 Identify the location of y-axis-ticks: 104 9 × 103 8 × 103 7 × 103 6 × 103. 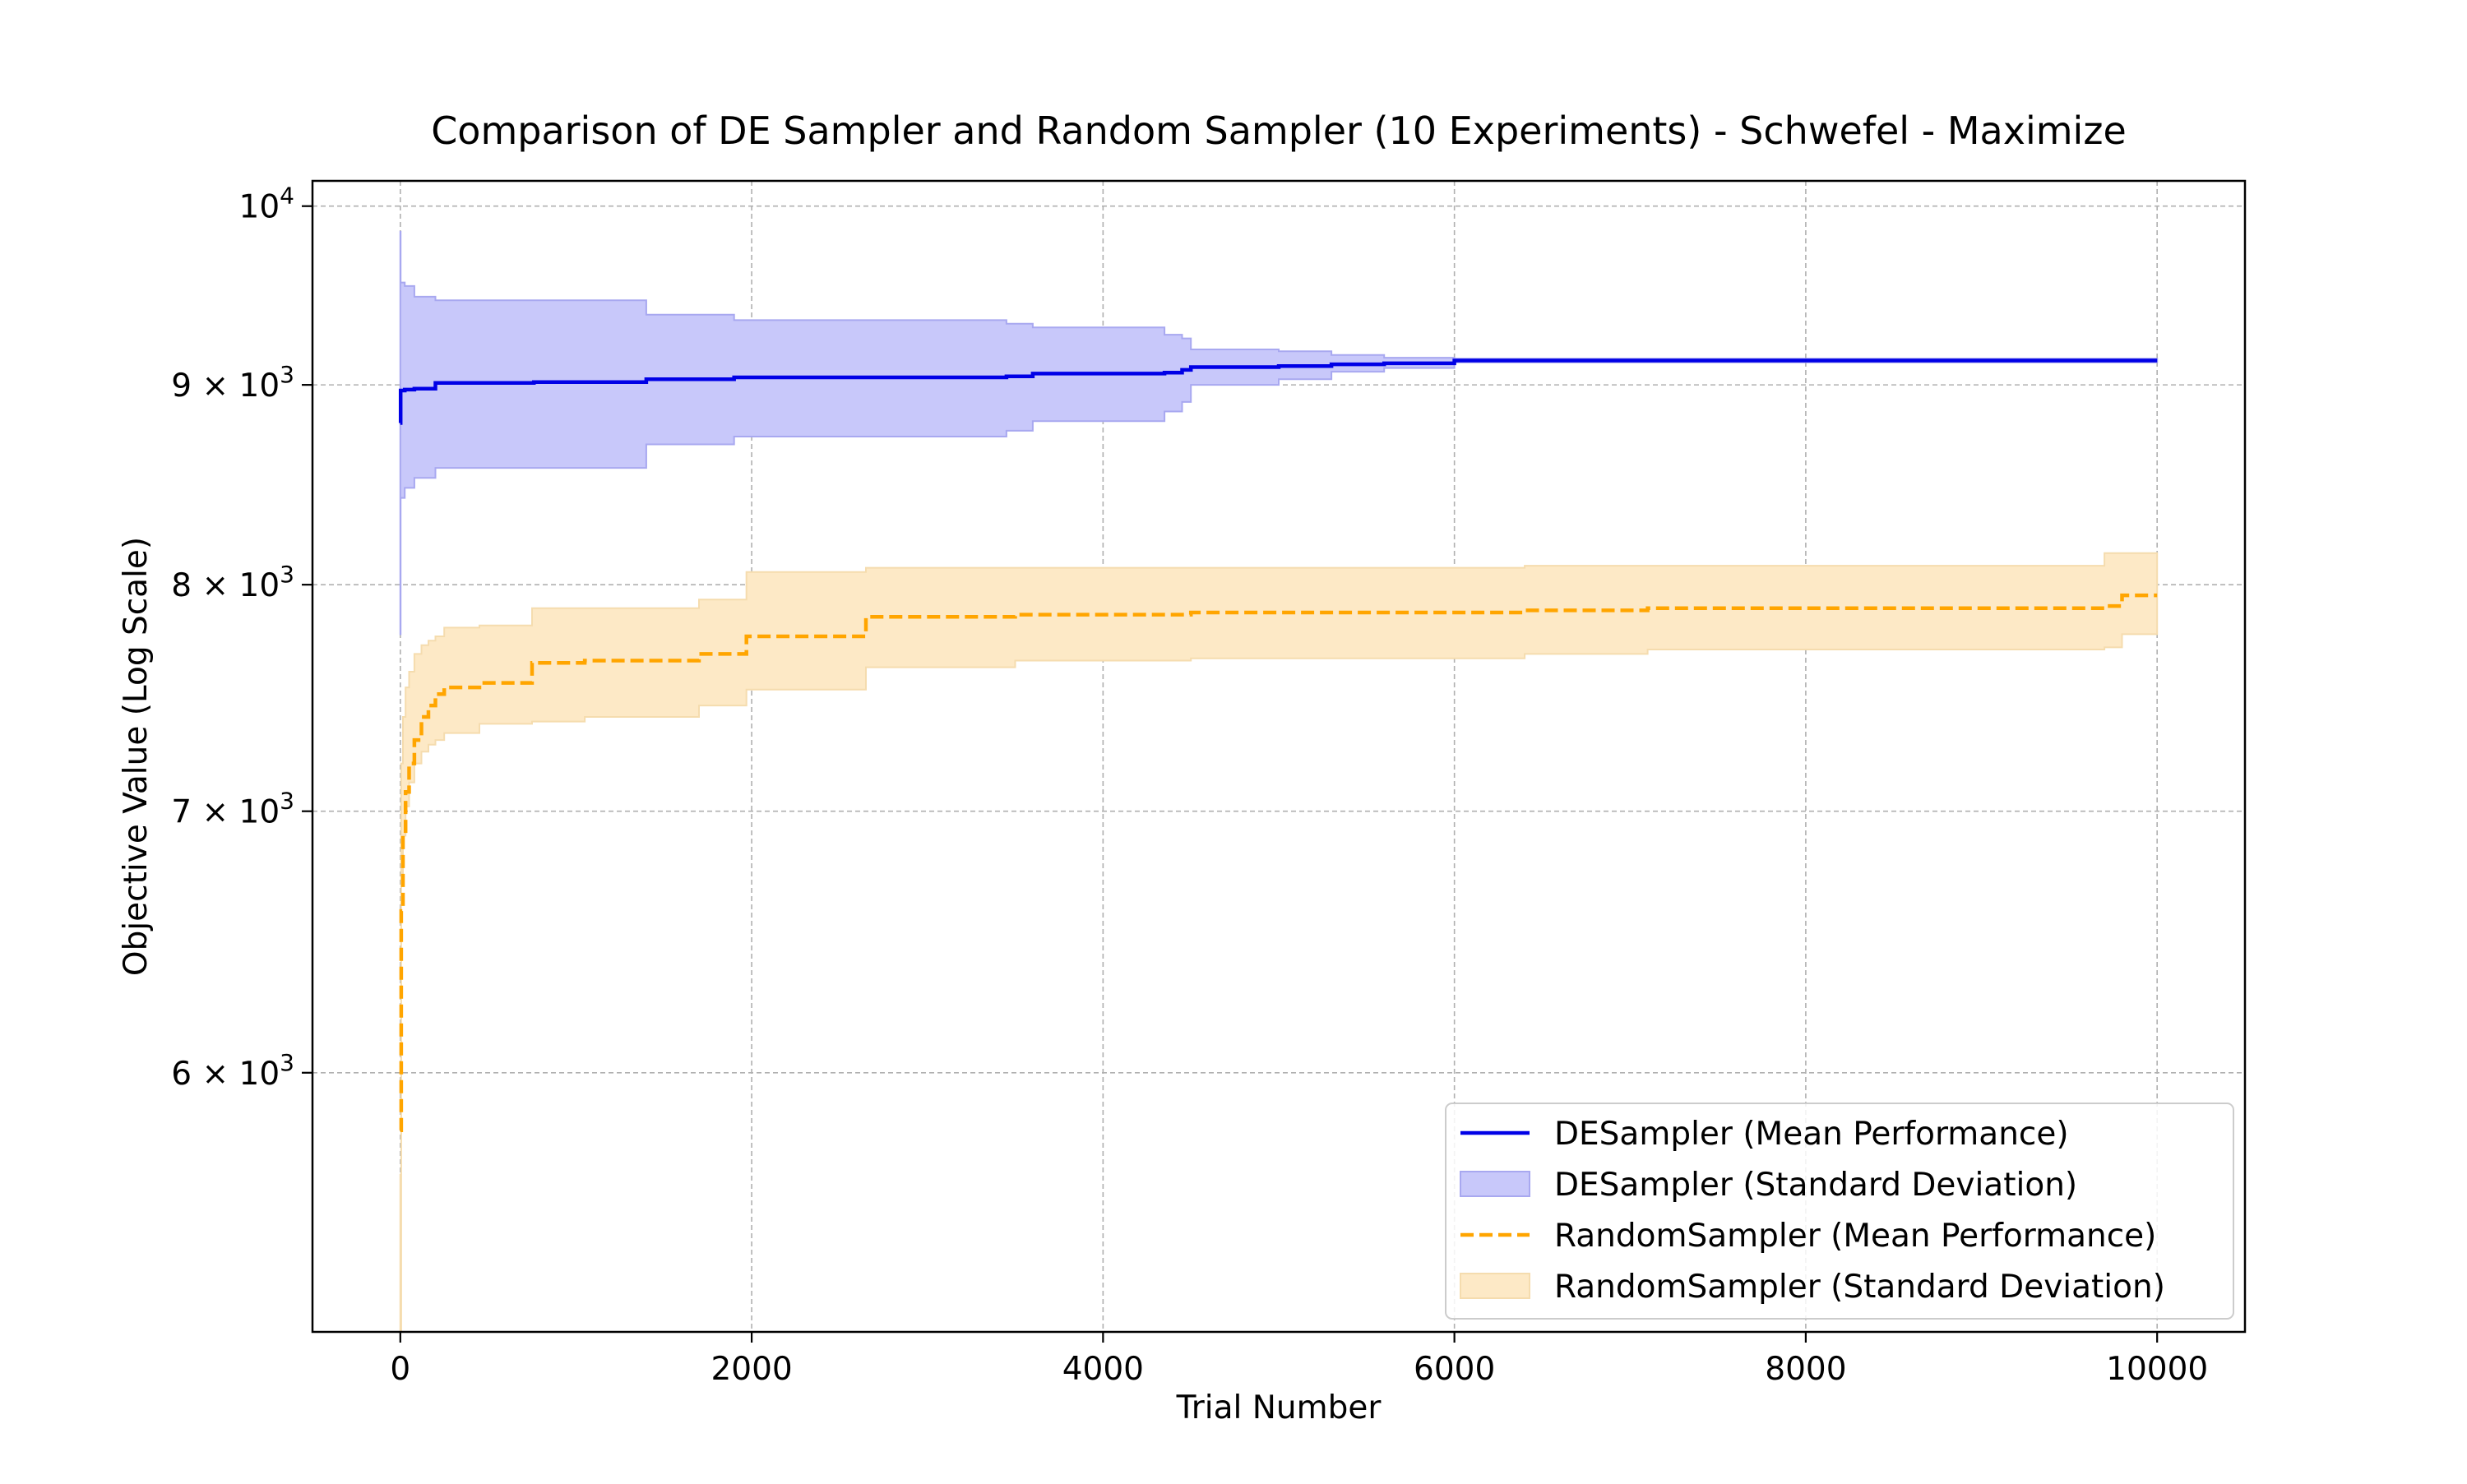
(242, 638).